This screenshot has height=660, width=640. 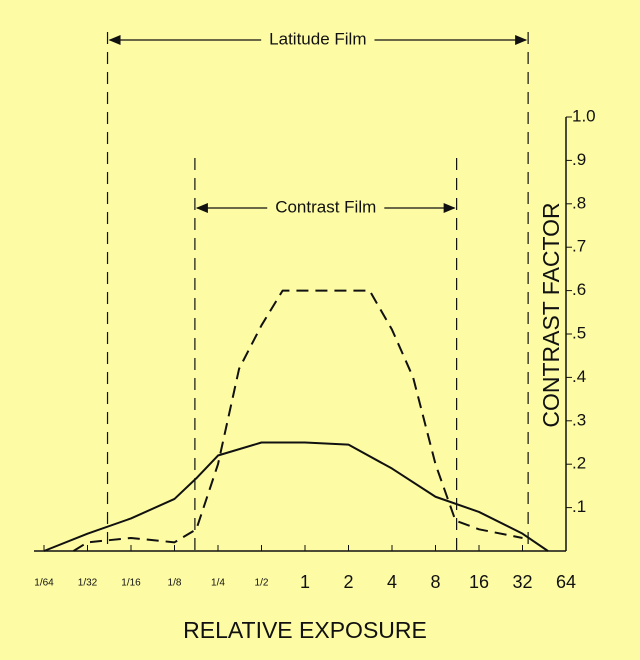 I want to click on x-tick-label: 64, so click(x=566, y=582).